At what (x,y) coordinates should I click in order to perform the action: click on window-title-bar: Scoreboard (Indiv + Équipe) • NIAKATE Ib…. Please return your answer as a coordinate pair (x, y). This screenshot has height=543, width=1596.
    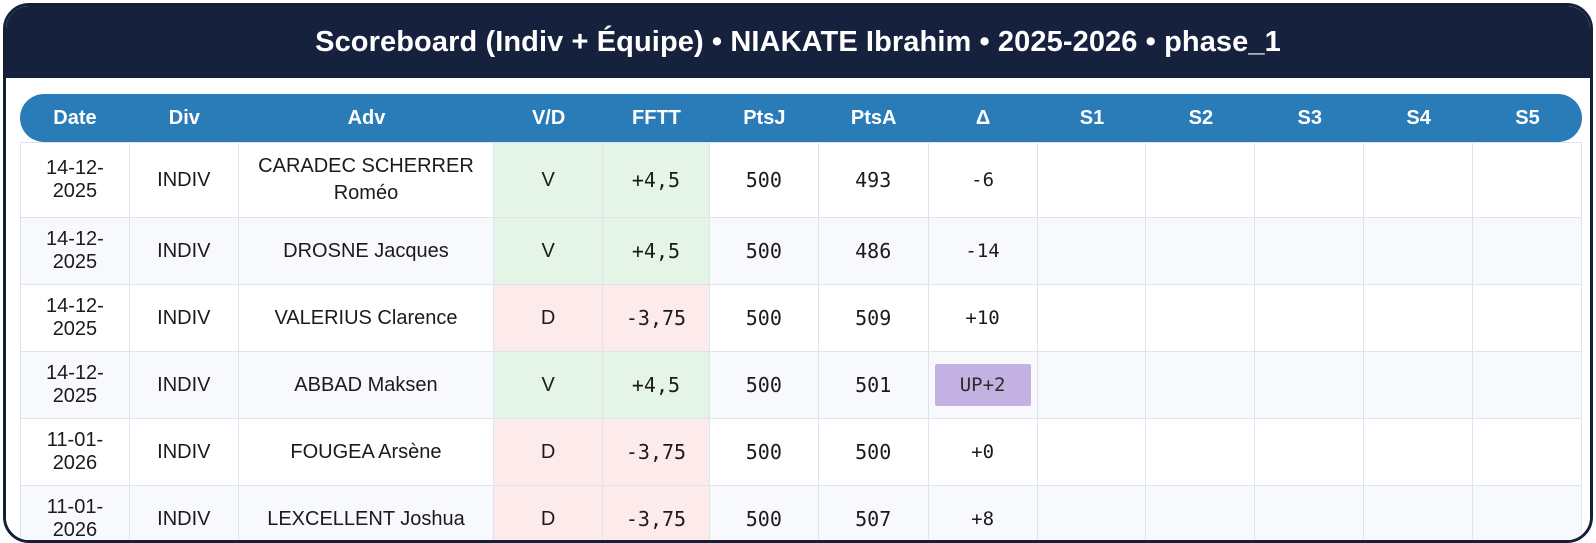
    Looking at the image, I should click on (798, 42).